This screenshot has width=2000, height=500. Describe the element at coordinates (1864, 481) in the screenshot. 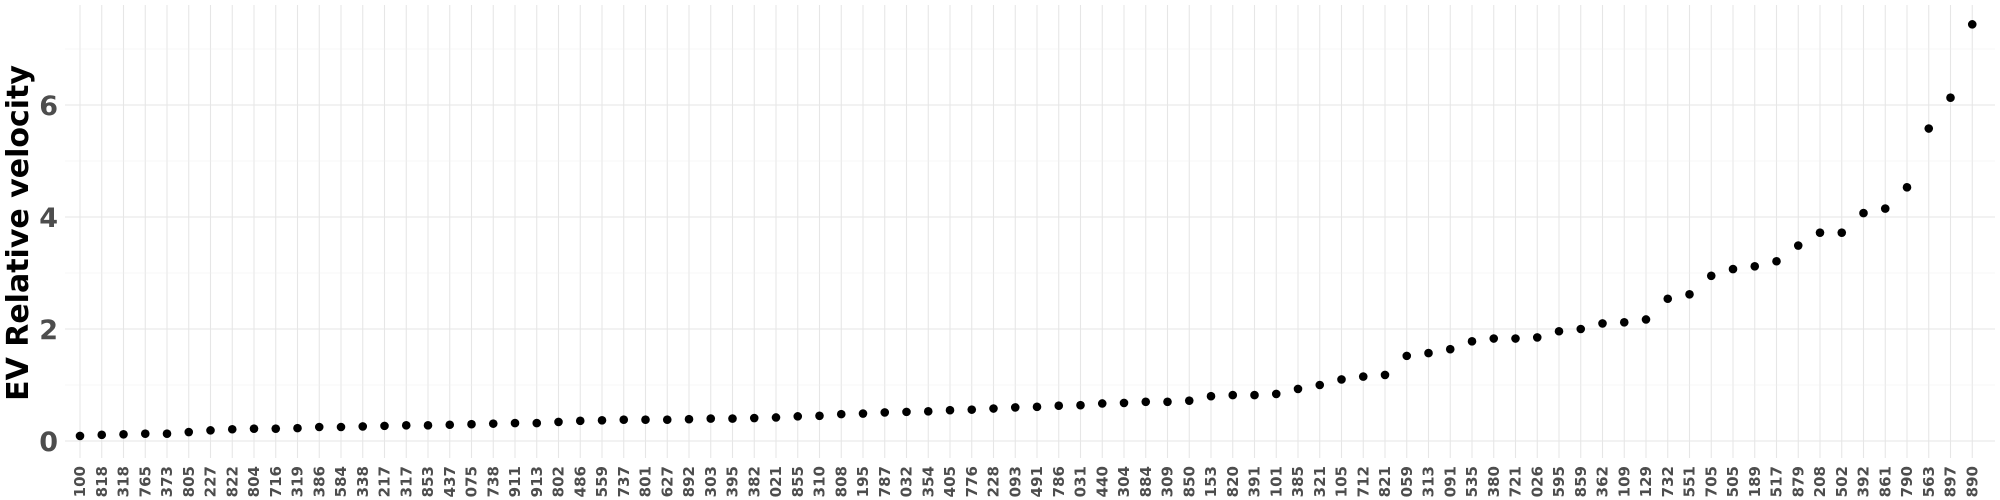

I see `x-tick-label-392: 392` at that location.